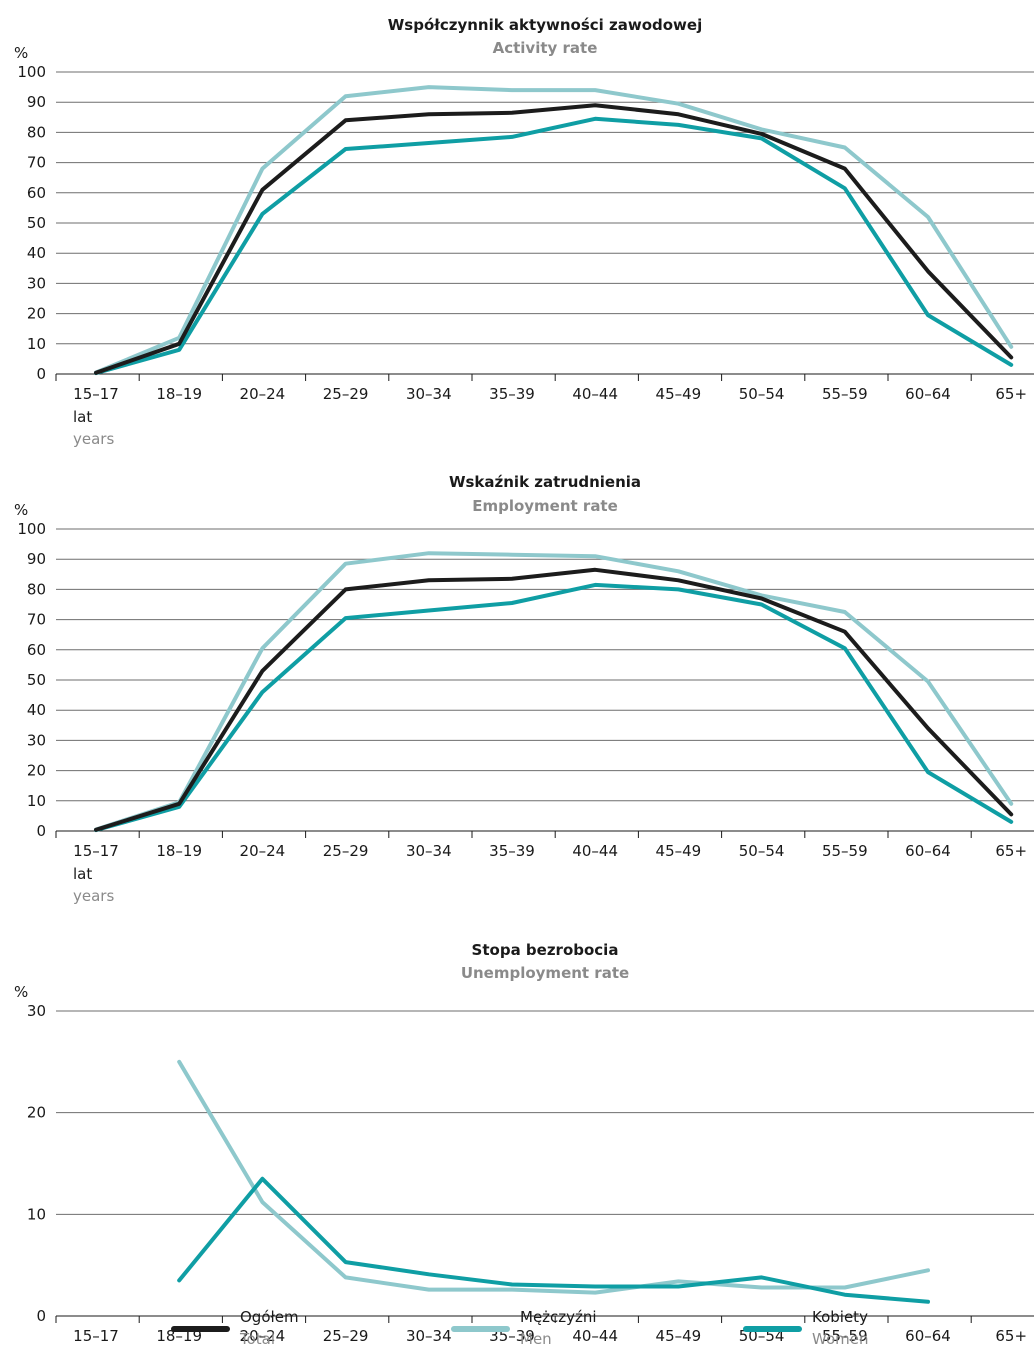  I want to click on series-line-women, so click(553, 1240).